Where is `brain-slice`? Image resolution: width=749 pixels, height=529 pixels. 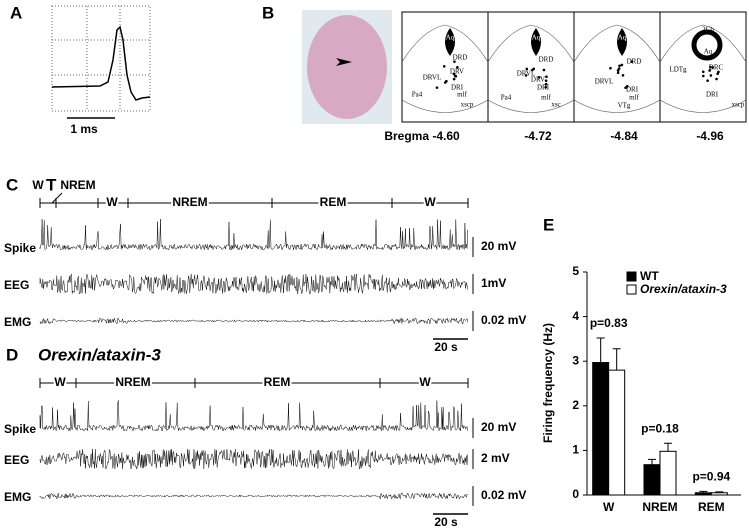
brain-slice is located at coordinates (347, 67).